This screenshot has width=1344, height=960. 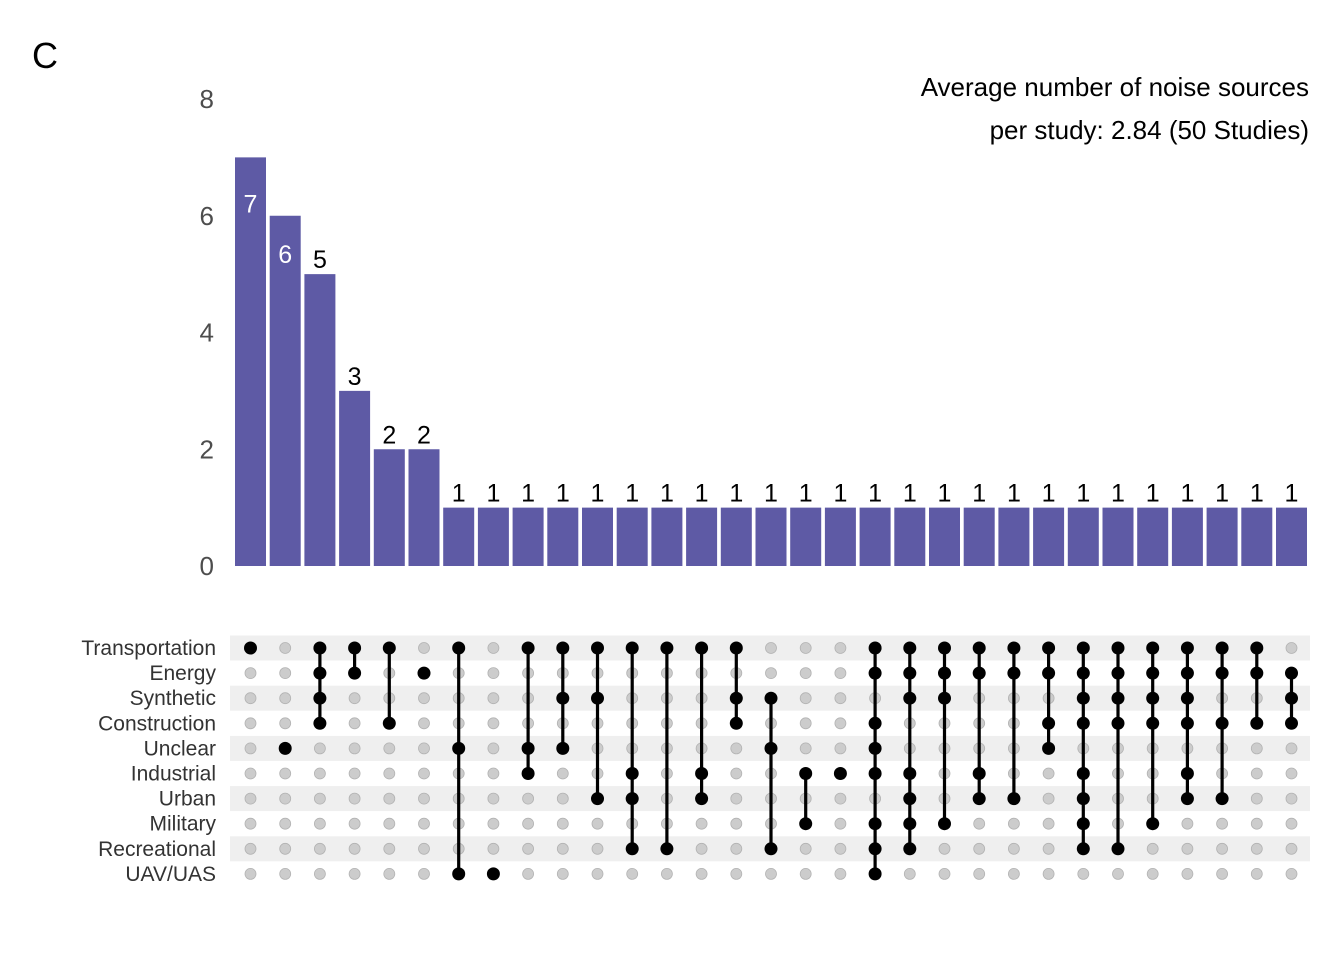 What do you see at coordinates (355, 377) in the screenshot?
I see `bar-value-label: 3` at bounding box center [355, 377].